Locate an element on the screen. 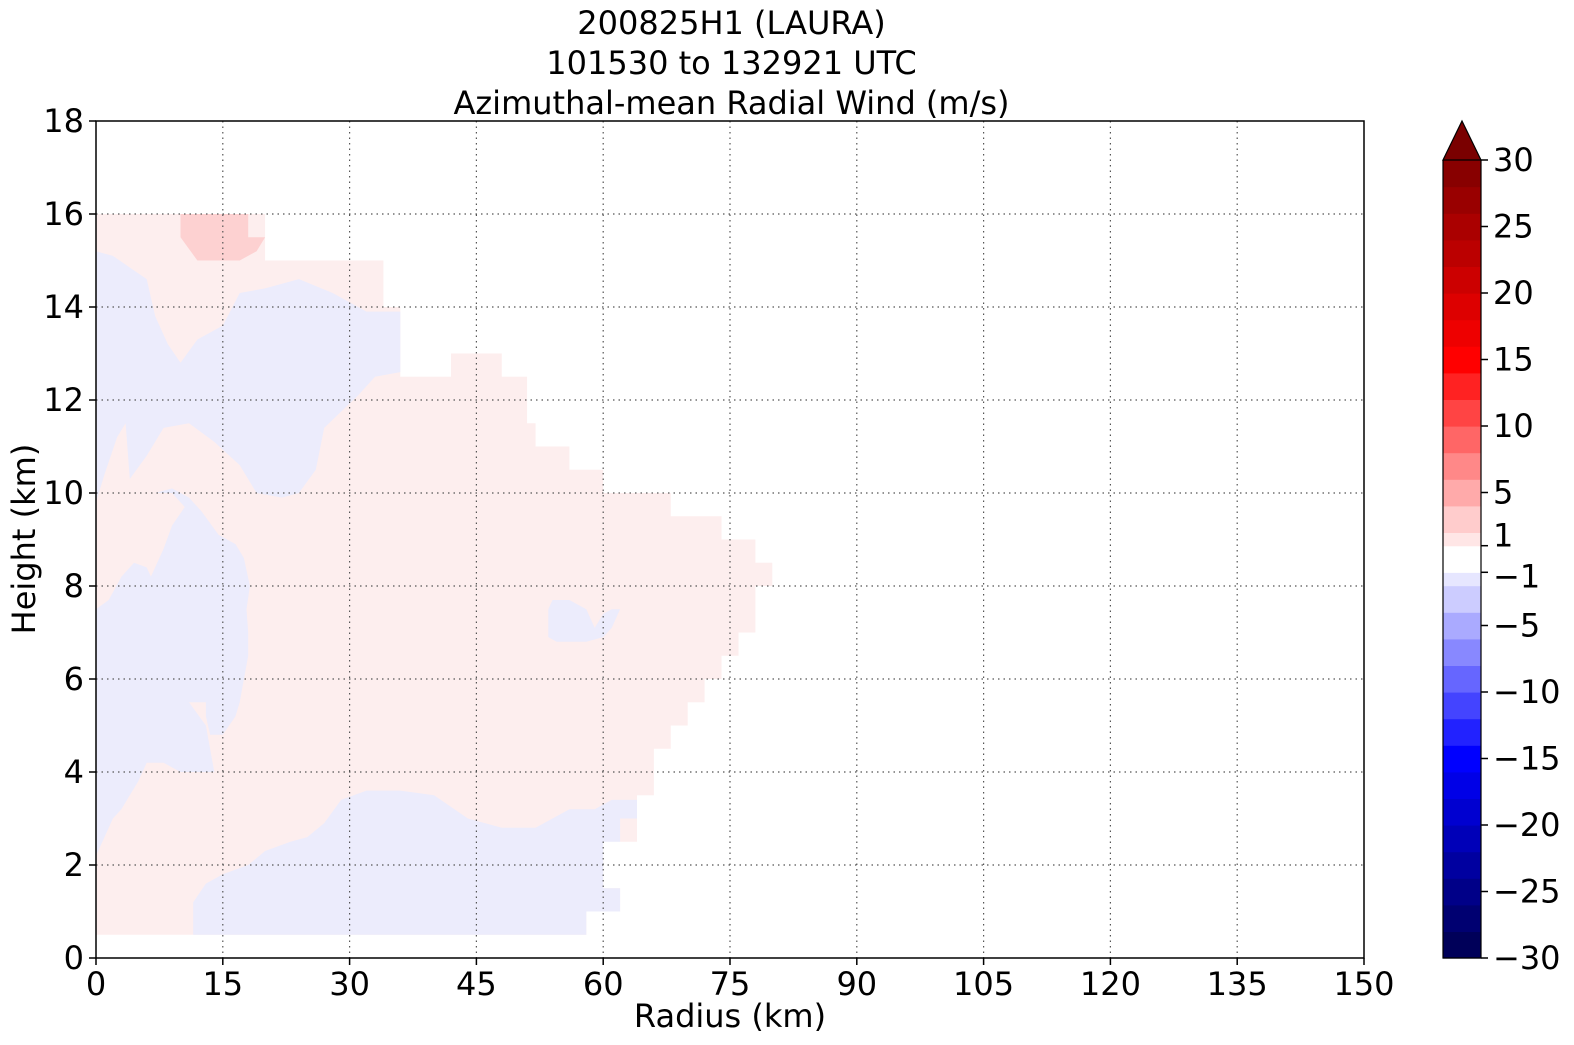 This screenshot has width=1574, height=1045. x-tick-label: 75 is located at coordinates (730, 984).